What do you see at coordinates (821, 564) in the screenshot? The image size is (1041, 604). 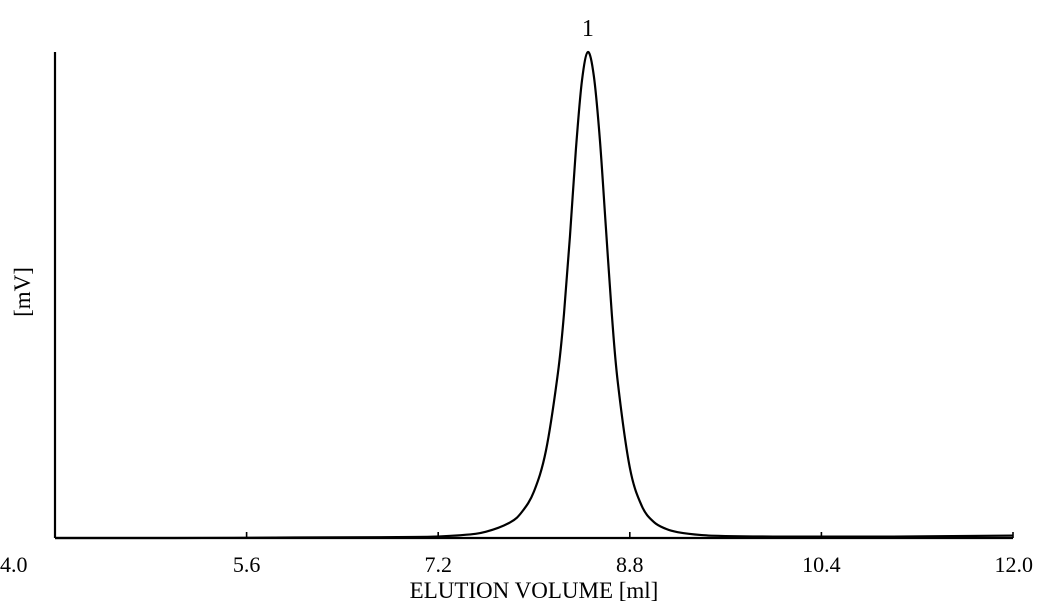 I see `x-tick-label-4: 10.4` at bounding box center [821, 564].